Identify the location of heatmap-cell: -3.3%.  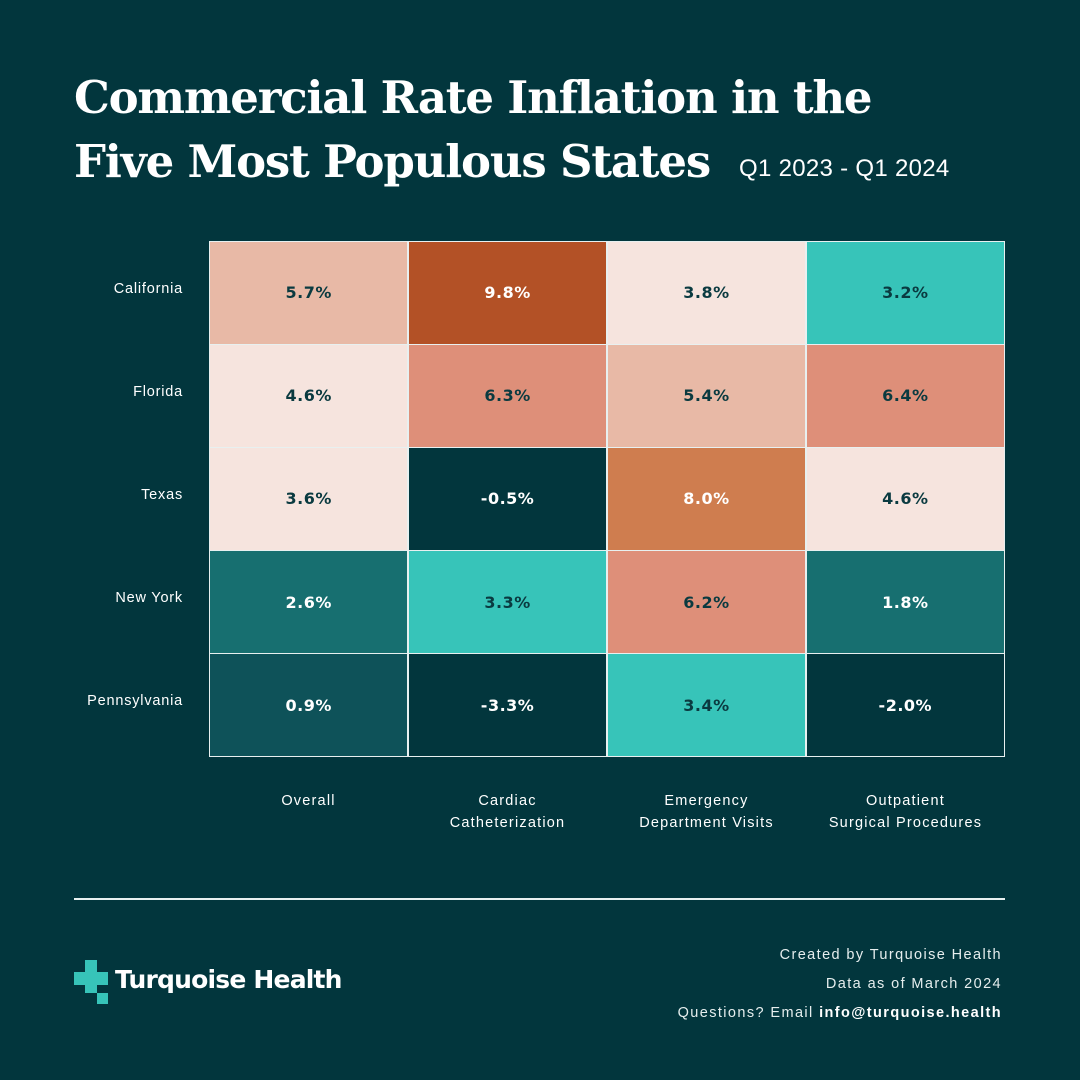
(507, 705).